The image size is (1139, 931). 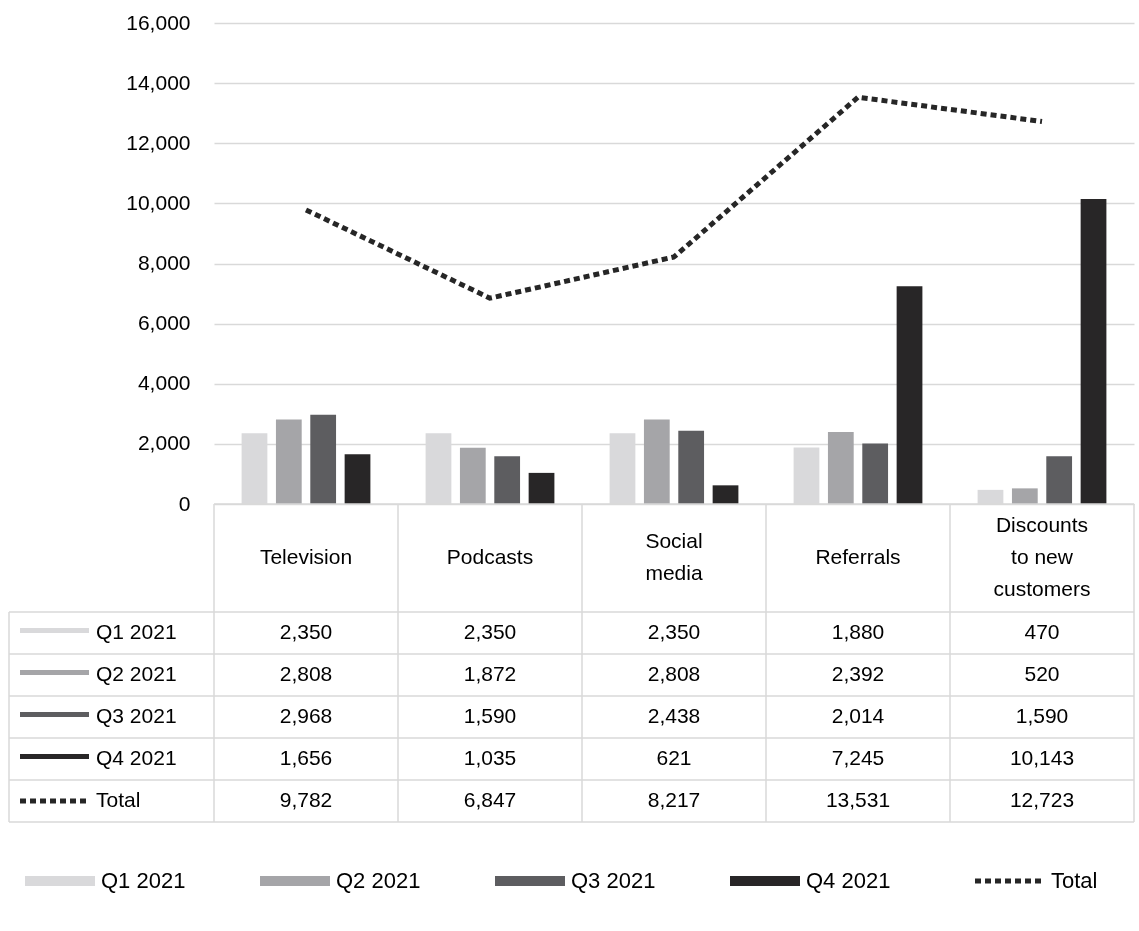 What do you see at coordinates (136, 631) in the screenshot?
I see `legend-label: Q1 2021` at bounding box center [136, 631].